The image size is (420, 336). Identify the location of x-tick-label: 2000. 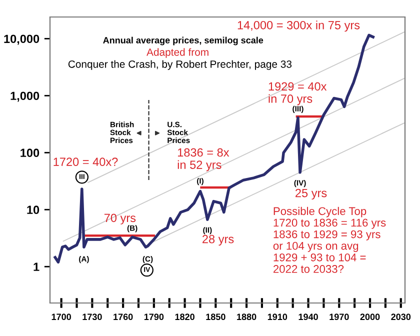
(370, 317).